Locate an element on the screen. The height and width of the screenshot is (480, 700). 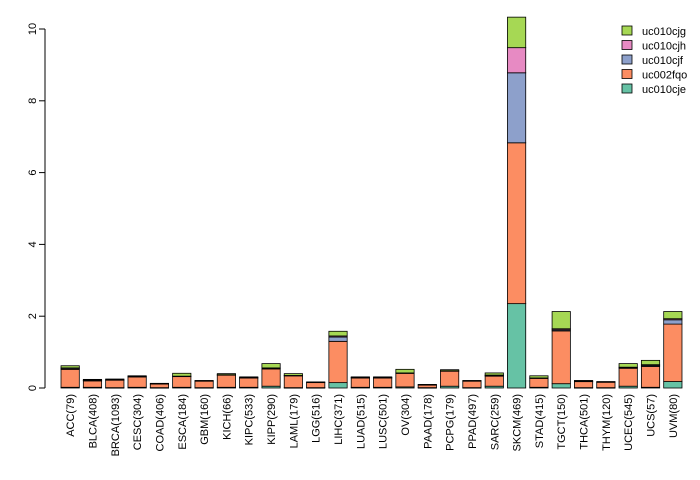
bar-uc002fqo-KIPP(290) is located at coordinates (271, 377).